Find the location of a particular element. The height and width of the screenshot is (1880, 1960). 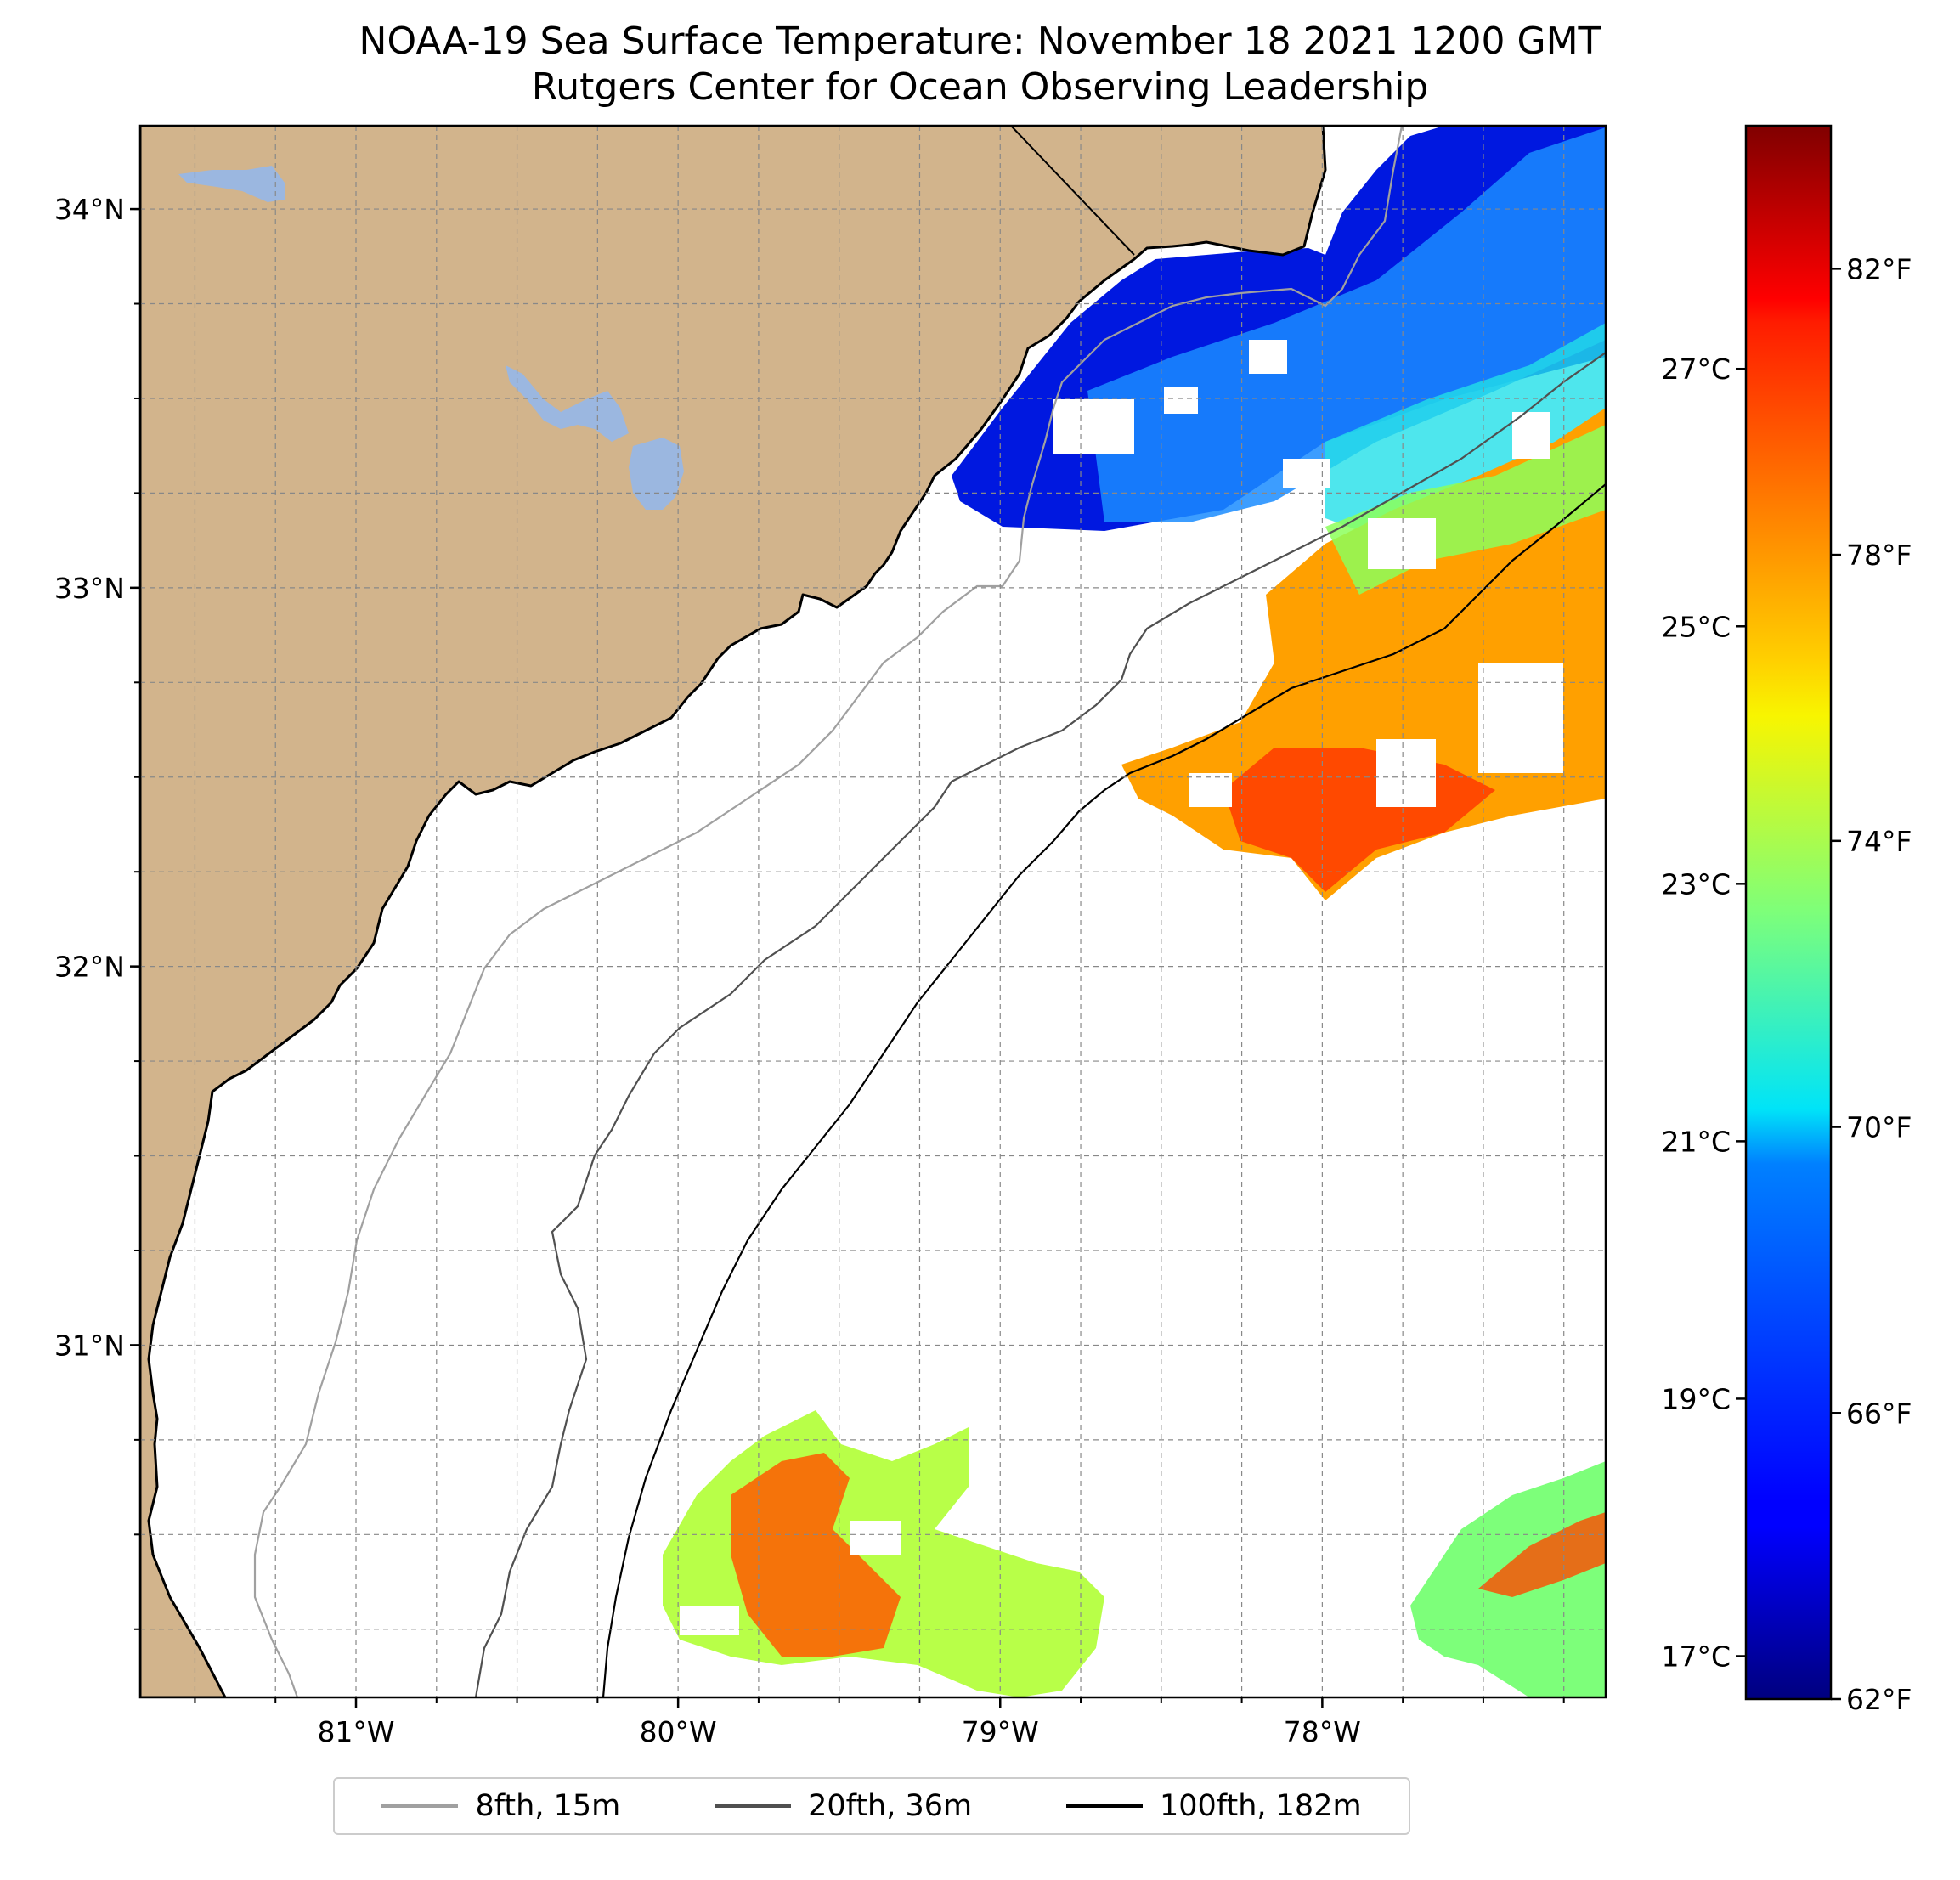

longitude-axis: 81°W 80°W 79°W 78°W is located at coordinates (880, 1723).